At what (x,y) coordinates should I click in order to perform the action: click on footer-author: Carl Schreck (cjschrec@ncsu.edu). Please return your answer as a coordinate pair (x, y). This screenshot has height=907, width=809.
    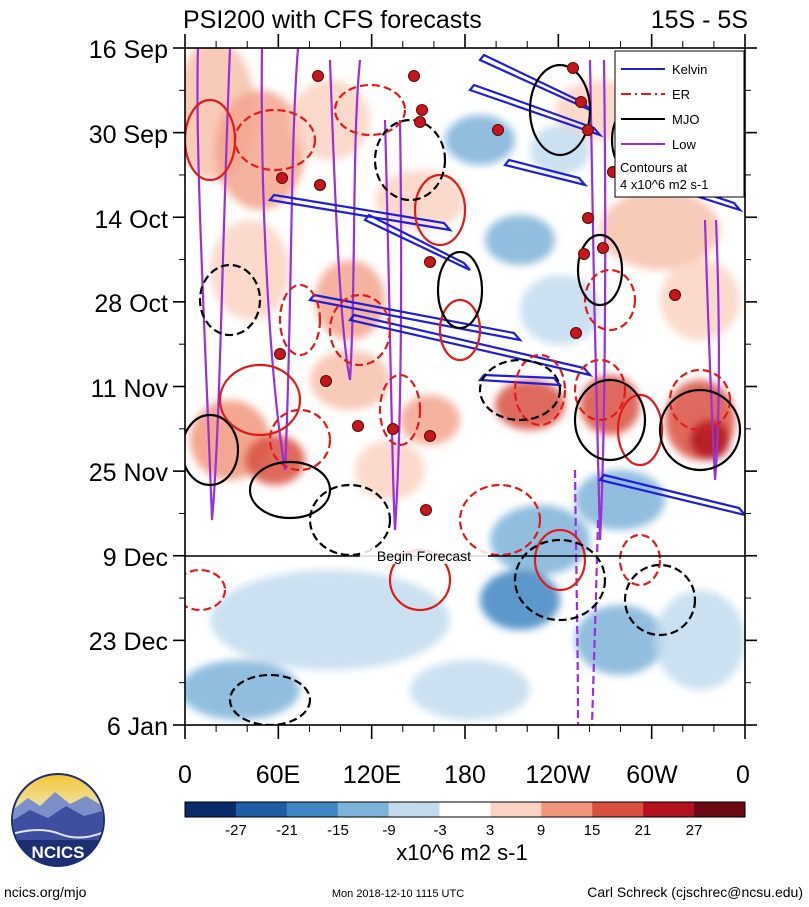
    Looking at the image, I should click on (695, 892).